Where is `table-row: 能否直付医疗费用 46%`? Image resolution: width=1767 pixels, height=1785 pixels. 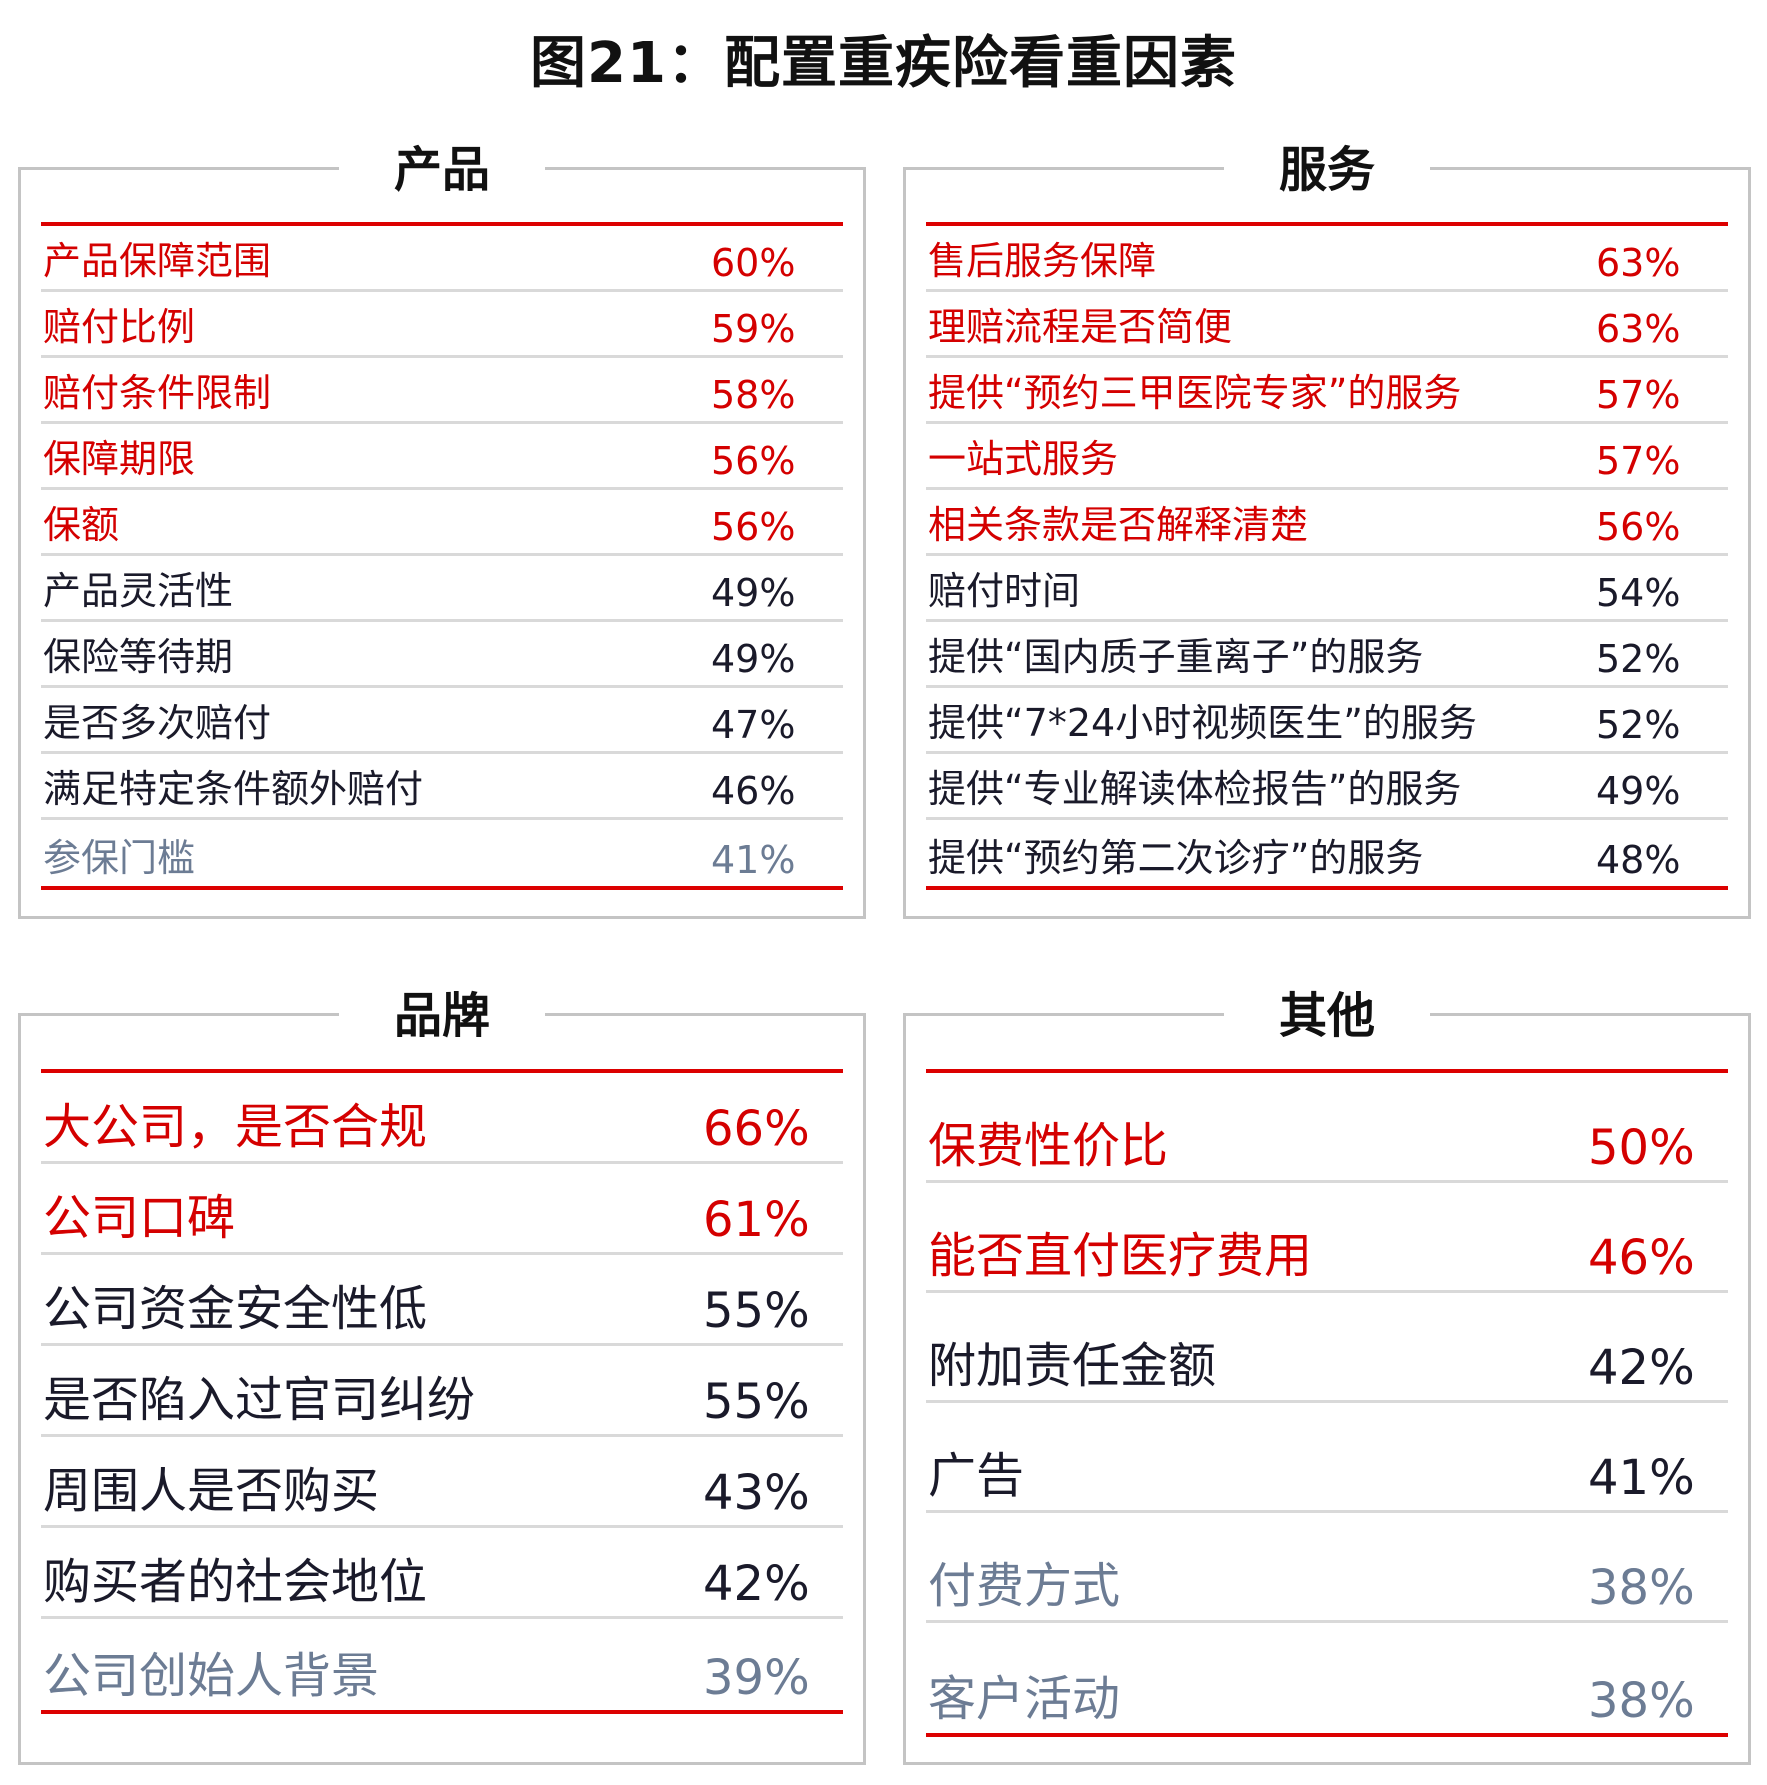
table-row: 能否直付医疗费用 46% is located at coordinates (1327, 1238).